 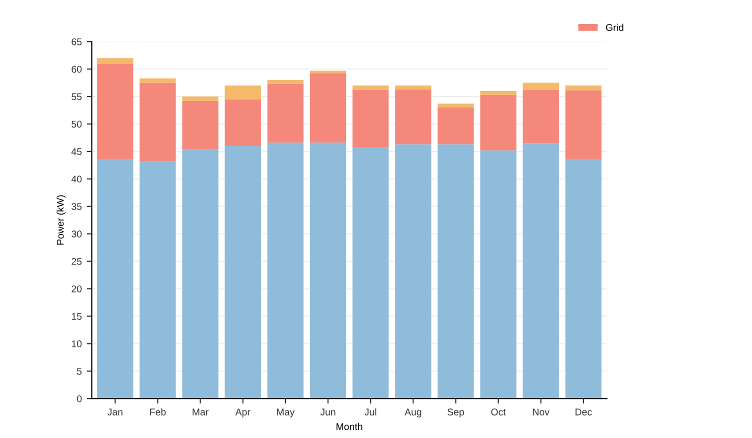 What do you see at coordinates (79, 371) in the screenshot?
I see `y-tick-label: 5` at bounding box center [79, 371].